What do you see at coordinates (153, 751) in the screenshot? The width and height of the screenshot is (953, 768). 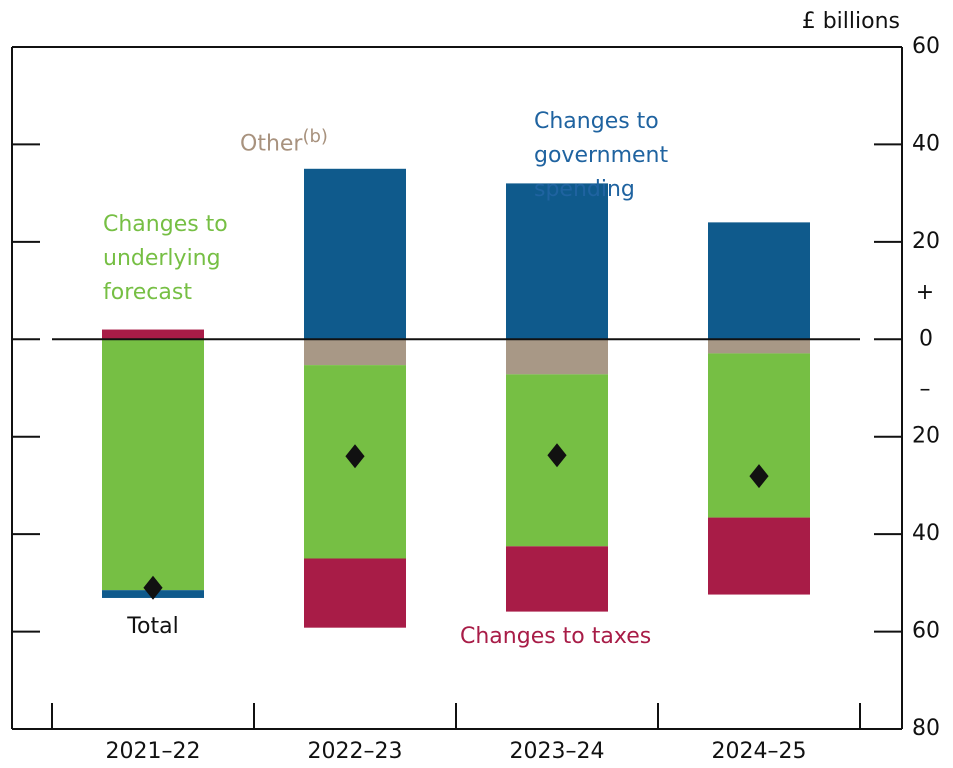 I see `x-tick-label: 2021–22` at bounding box center [153, 751].